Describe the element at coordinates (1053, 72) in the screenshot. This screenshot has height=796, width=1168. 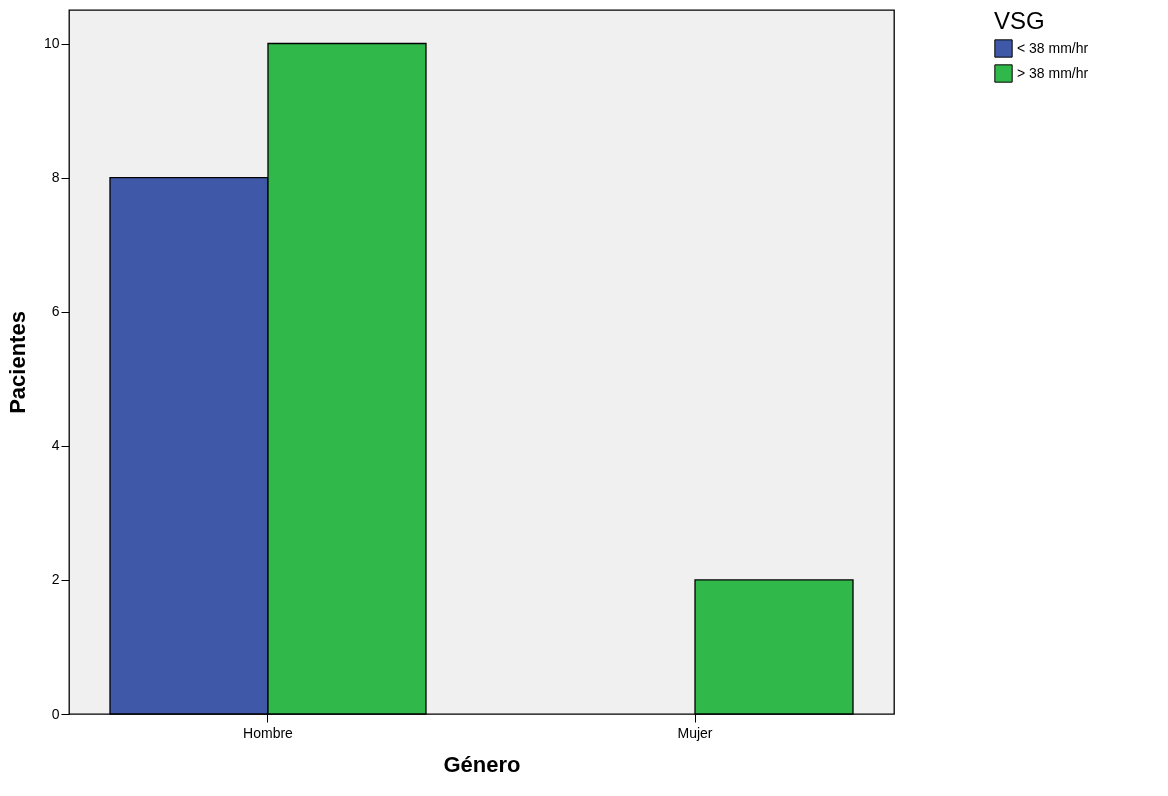
I see `legend-label: > 38 mm/hr` at that location.